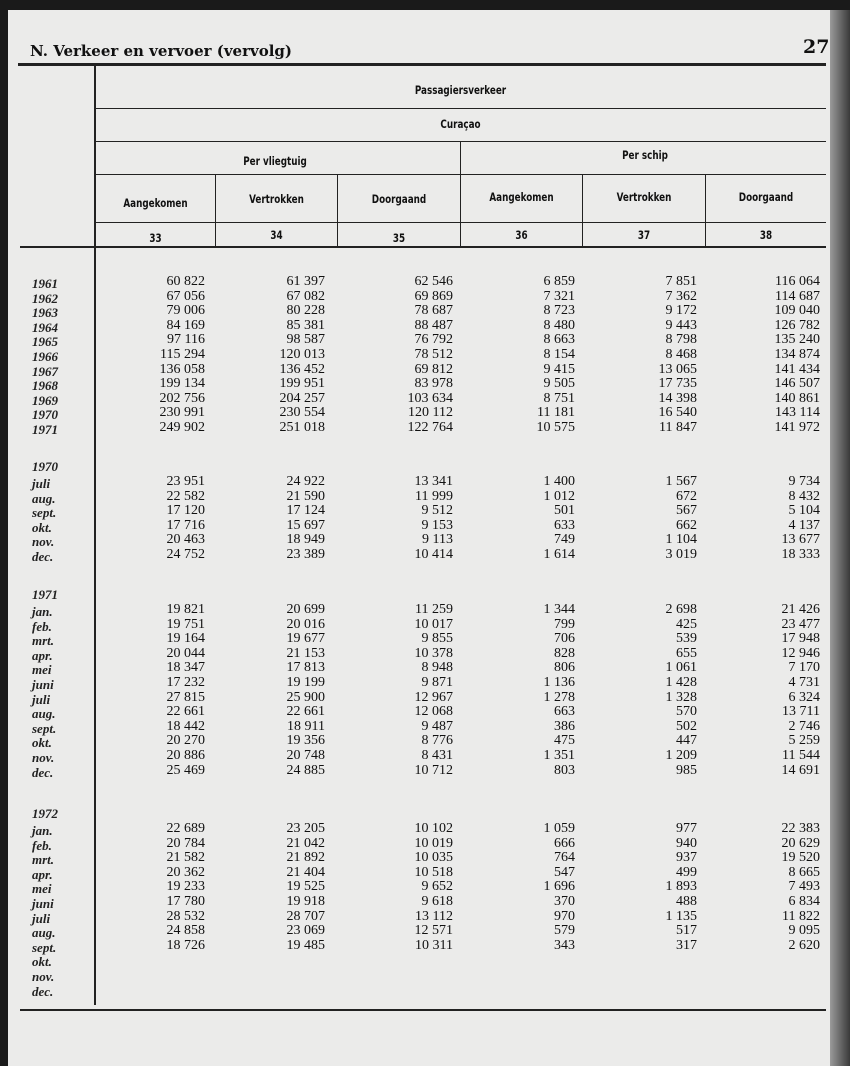 This screenshot has width=850, height=1066. I want to click on table-cell: 1 328, so click(681, 697).